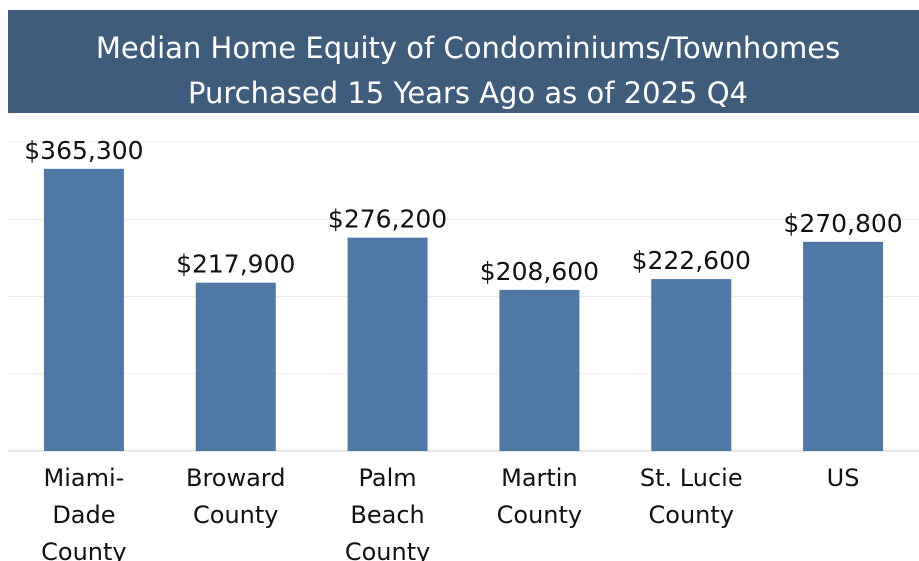  What do you see at coordinates (691, 496) in the screenshot?
I see `x-tick-label: St. Lucie County` at bounding box center [691, 496].